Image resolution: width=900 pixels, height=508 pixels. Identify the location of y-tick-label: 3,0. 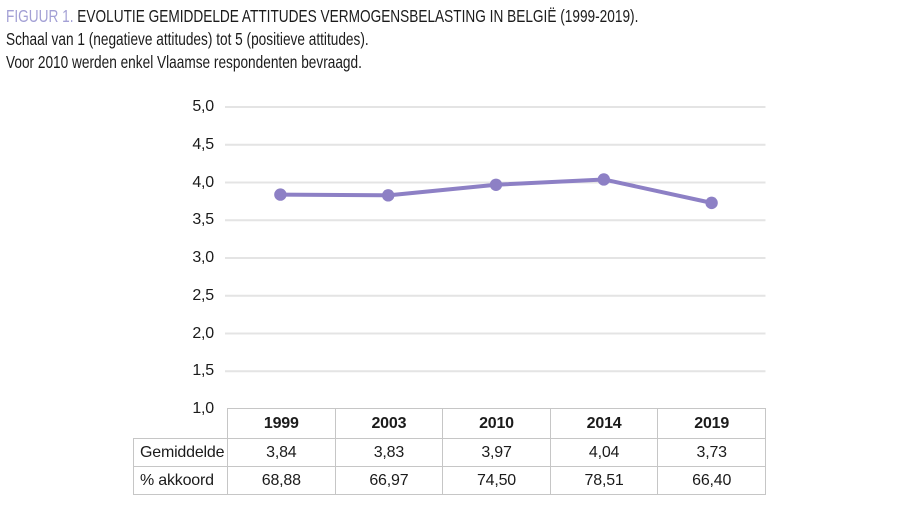
(203, 257).